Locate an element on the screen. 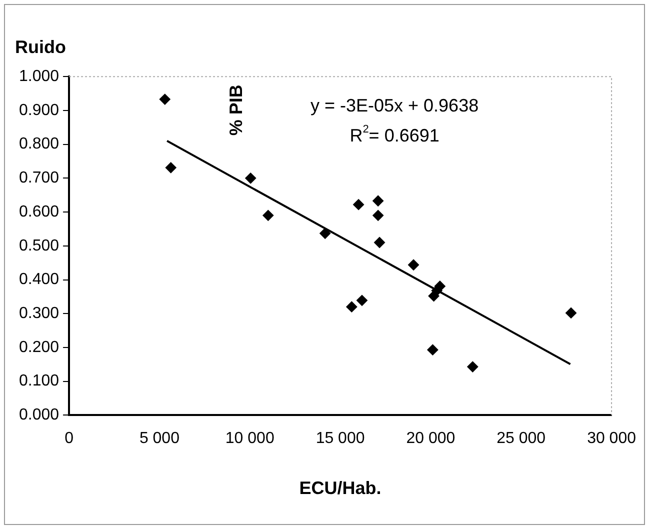 Image resolution: width=649 pixels, height=529 pixels. x-axis-title: ECU/Hab. is located at coordinates (340, 488).